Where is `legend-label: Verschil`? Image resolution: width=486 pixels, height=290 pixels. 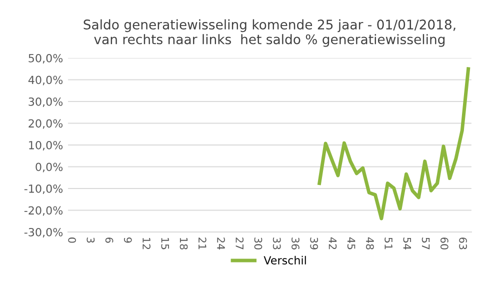
legend-label: Verschil is located at coordinates (285, 260).